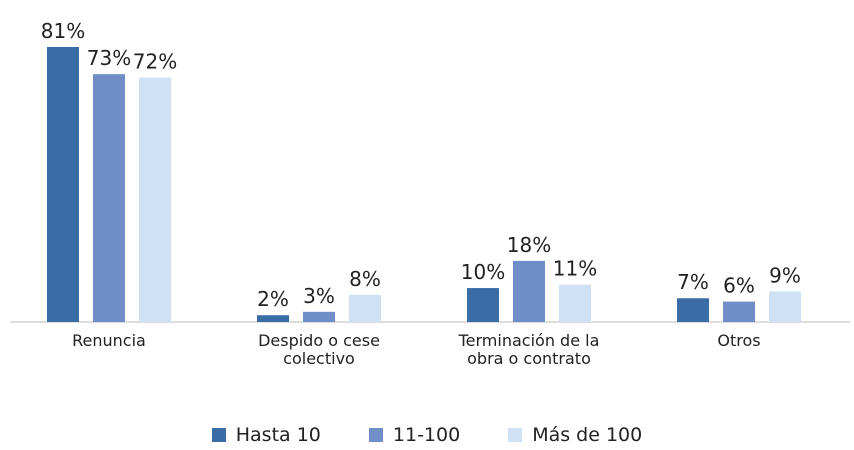 This screenshot has height=450, width=854. Describe the element at coordinates (109, 340) in the screenshot. I see `x-tick-label: Renuncia` at that location.